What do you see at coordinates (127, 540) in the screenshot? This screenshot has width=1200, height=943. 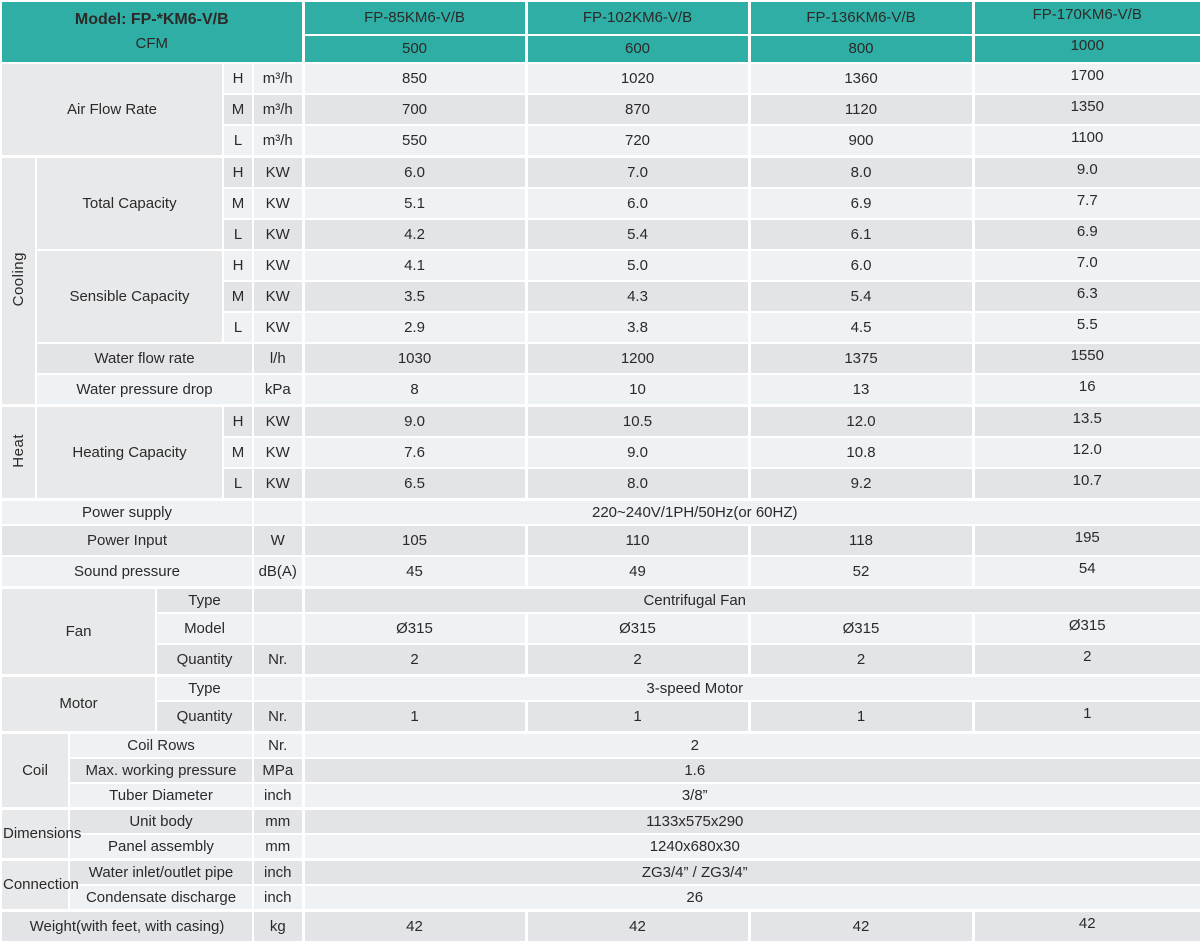 I see `power-input-label-cell: Power Input` at bounding box center [127, 540].